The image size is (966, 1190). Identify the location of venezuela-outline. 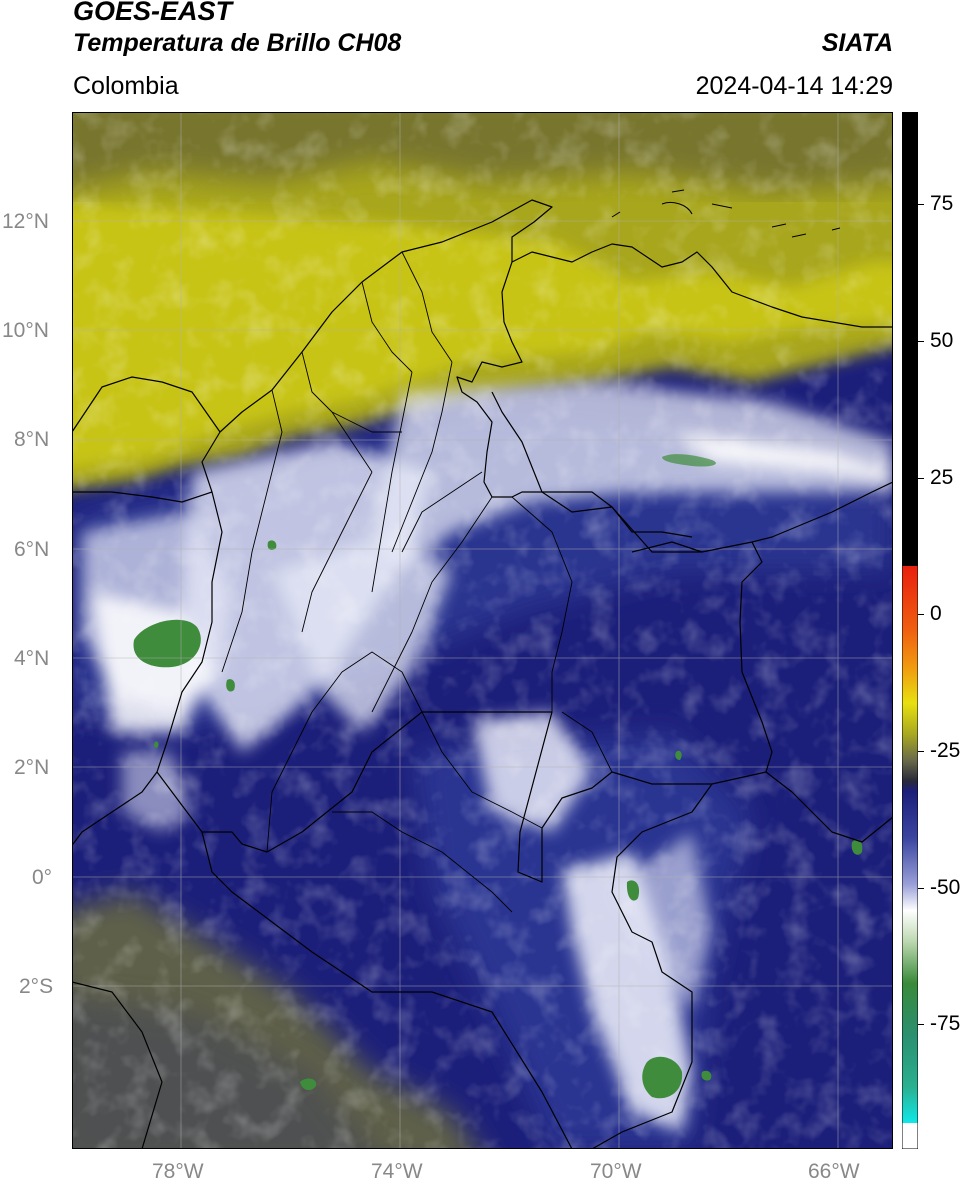
(692, 398).